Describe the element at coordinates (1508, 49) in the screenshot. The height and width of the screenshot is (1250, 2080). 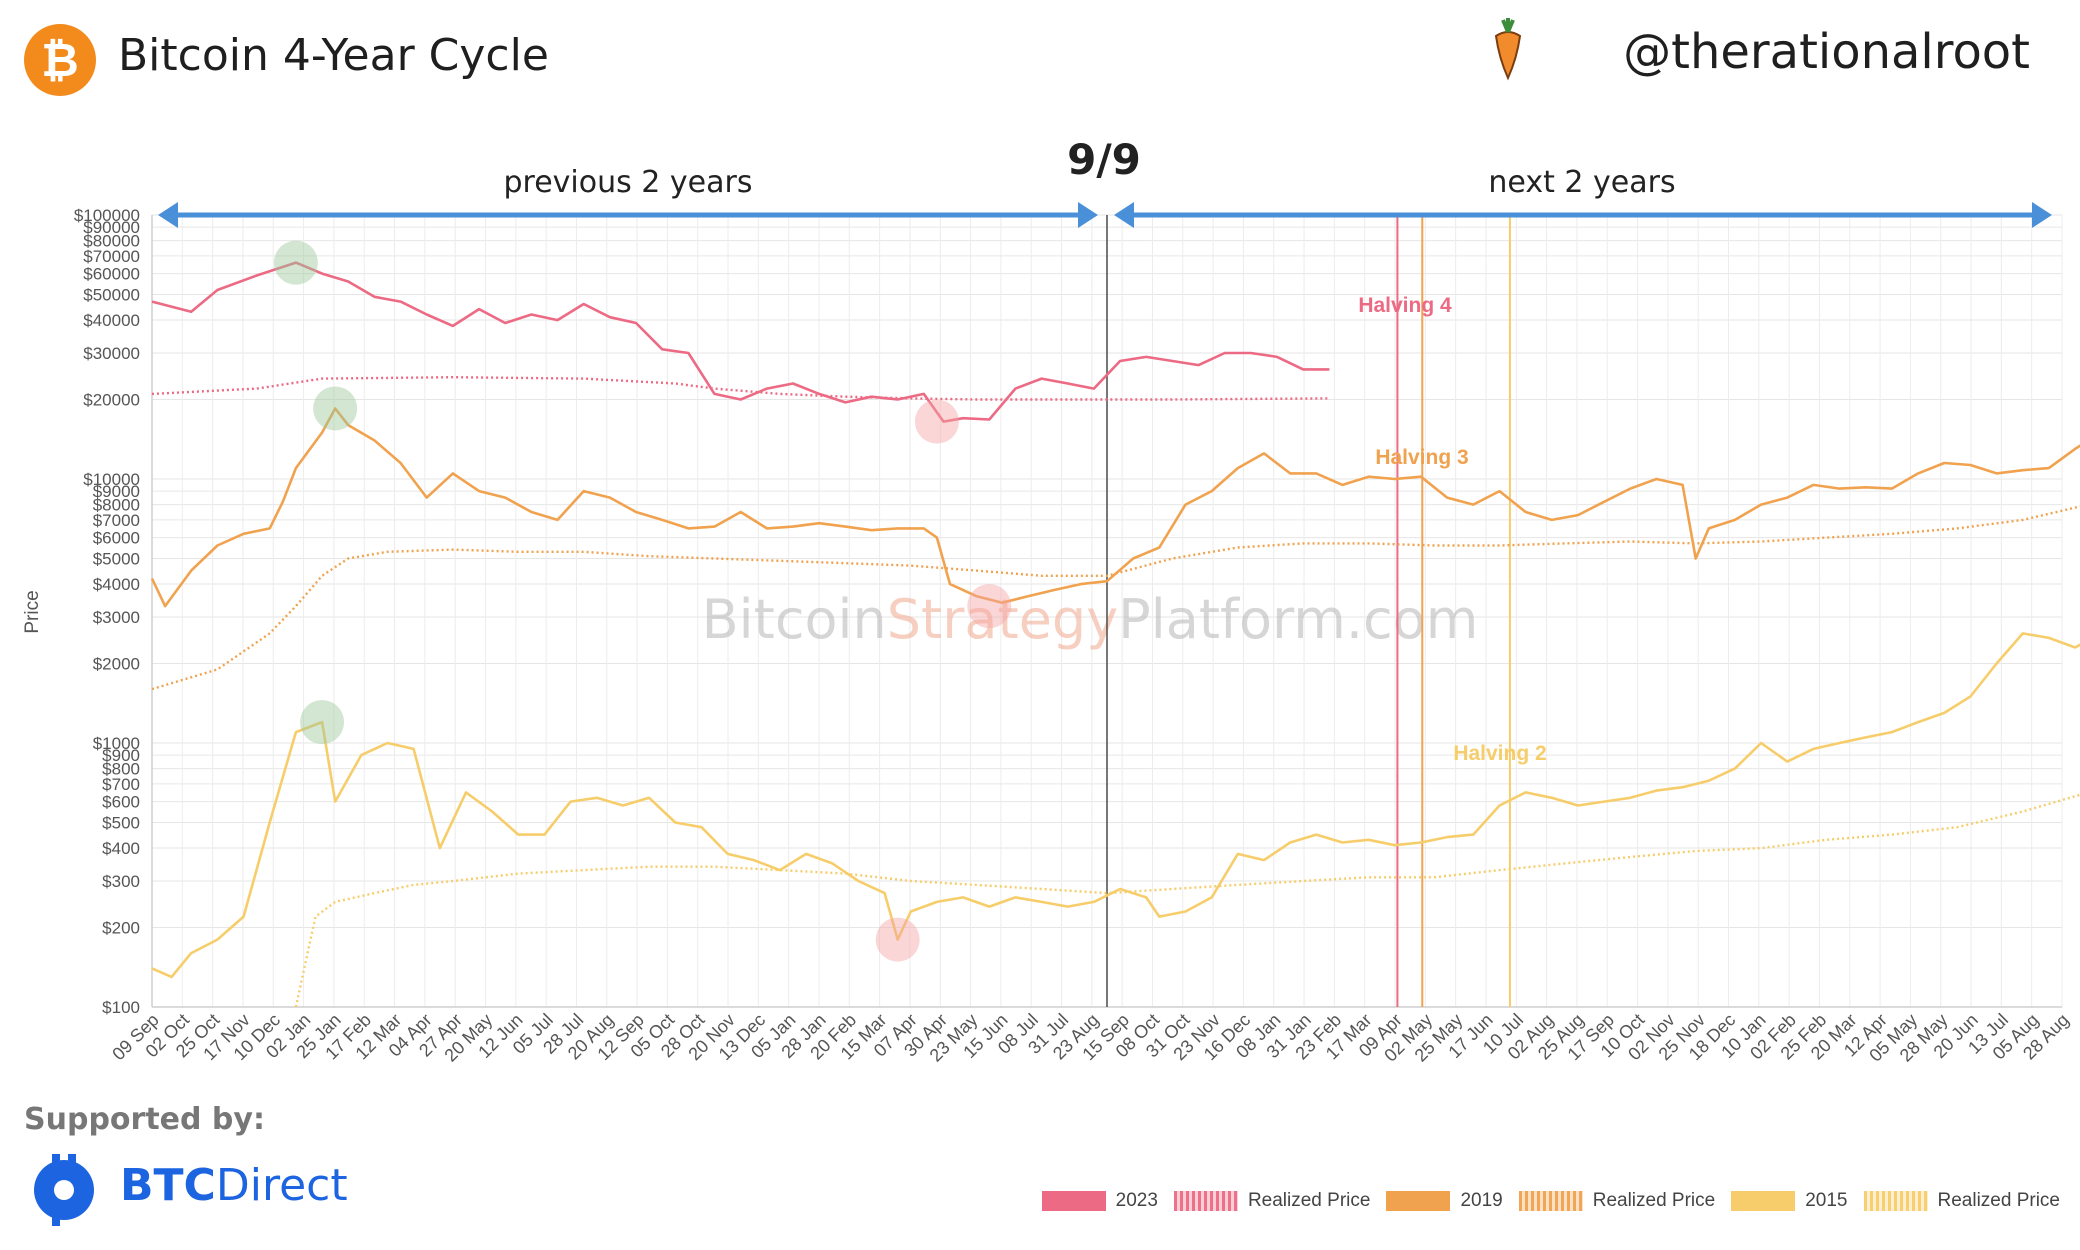
I see `carrot-icon` at that location.